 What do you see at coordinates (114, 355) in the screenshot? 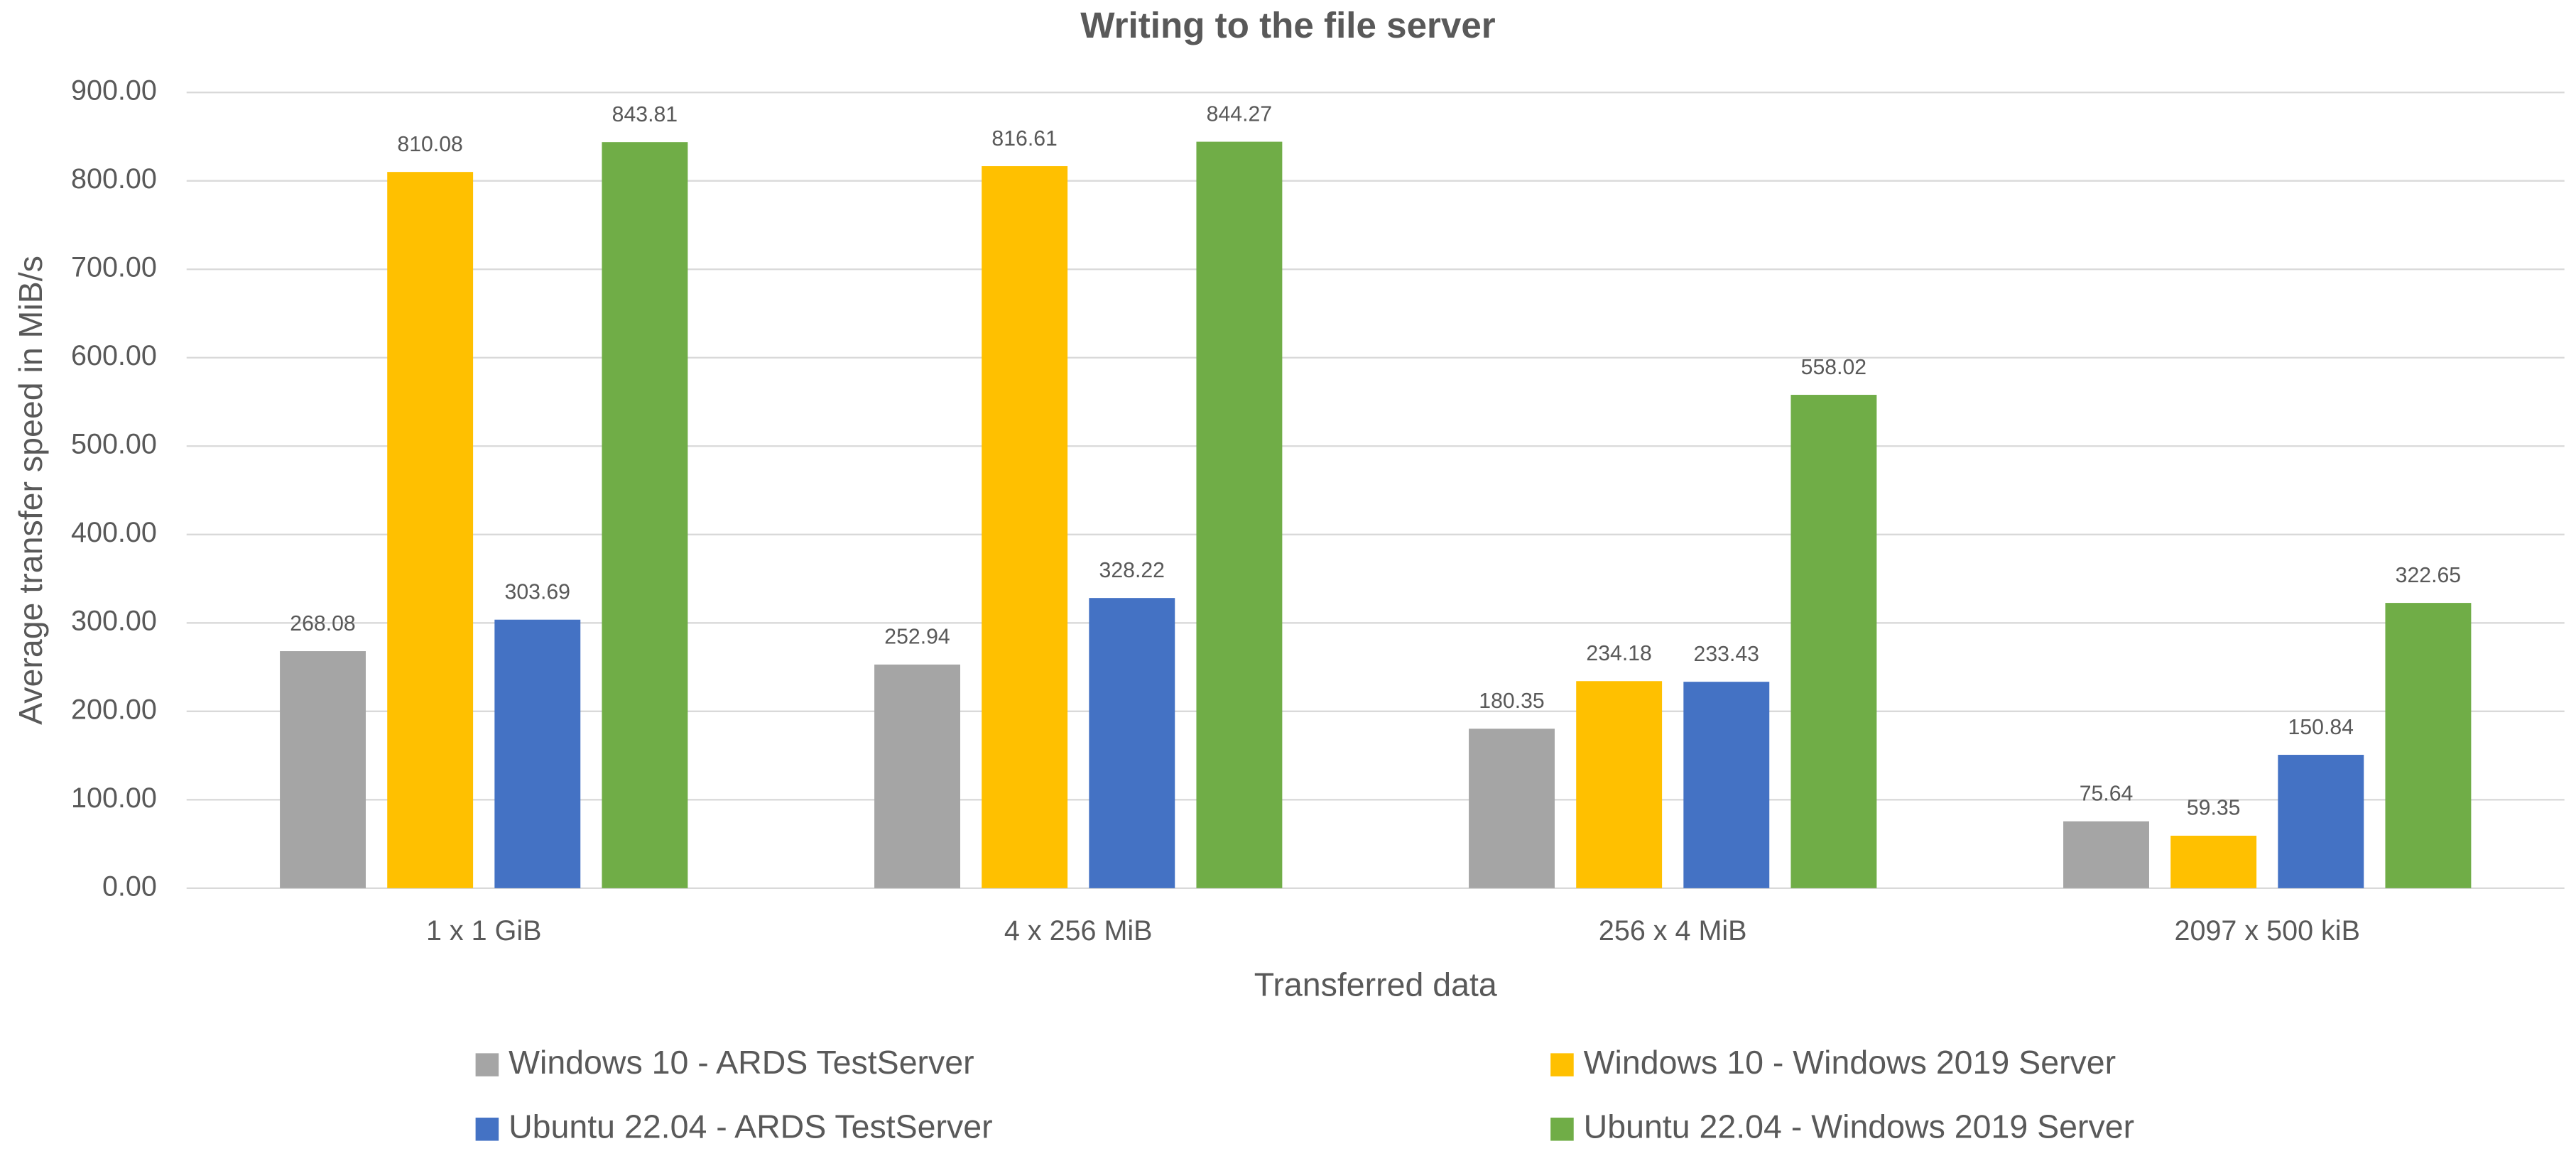
I see `y-tick-label: 600.00` at bounding box center [114, 355].